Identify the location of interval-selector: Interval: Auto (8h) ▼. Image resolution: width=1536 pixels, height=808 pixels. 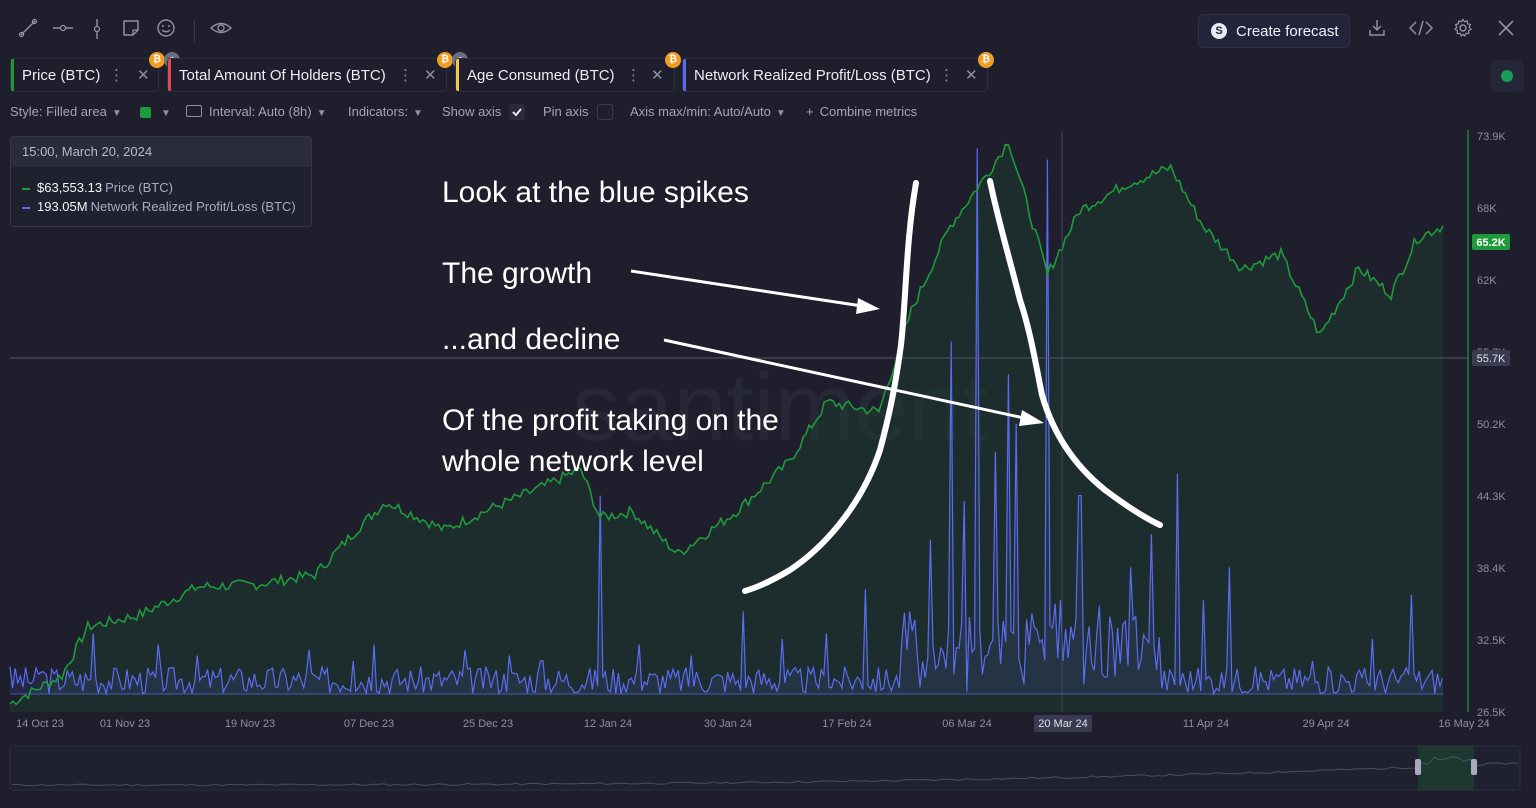
(256, 113).